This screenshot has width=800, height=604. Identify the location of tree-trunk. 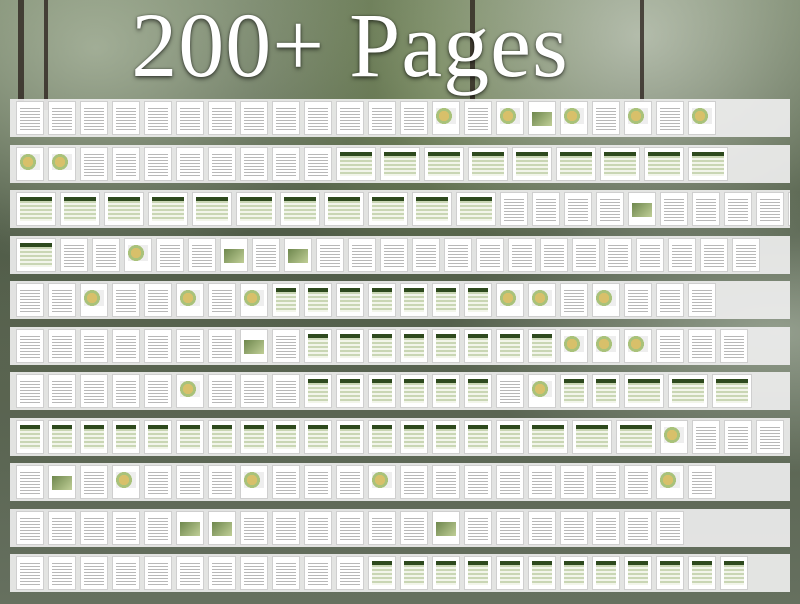
(642, 55).